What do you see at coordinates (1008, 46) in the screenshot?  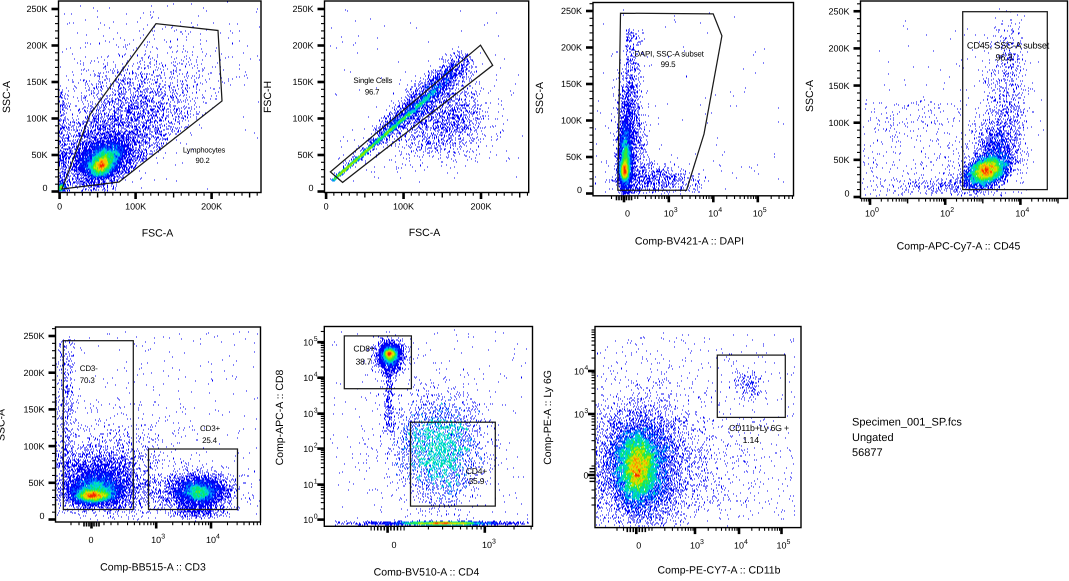 I see `svg-text: CD45, SSC-A subset` at bounding box center [1008, 46].